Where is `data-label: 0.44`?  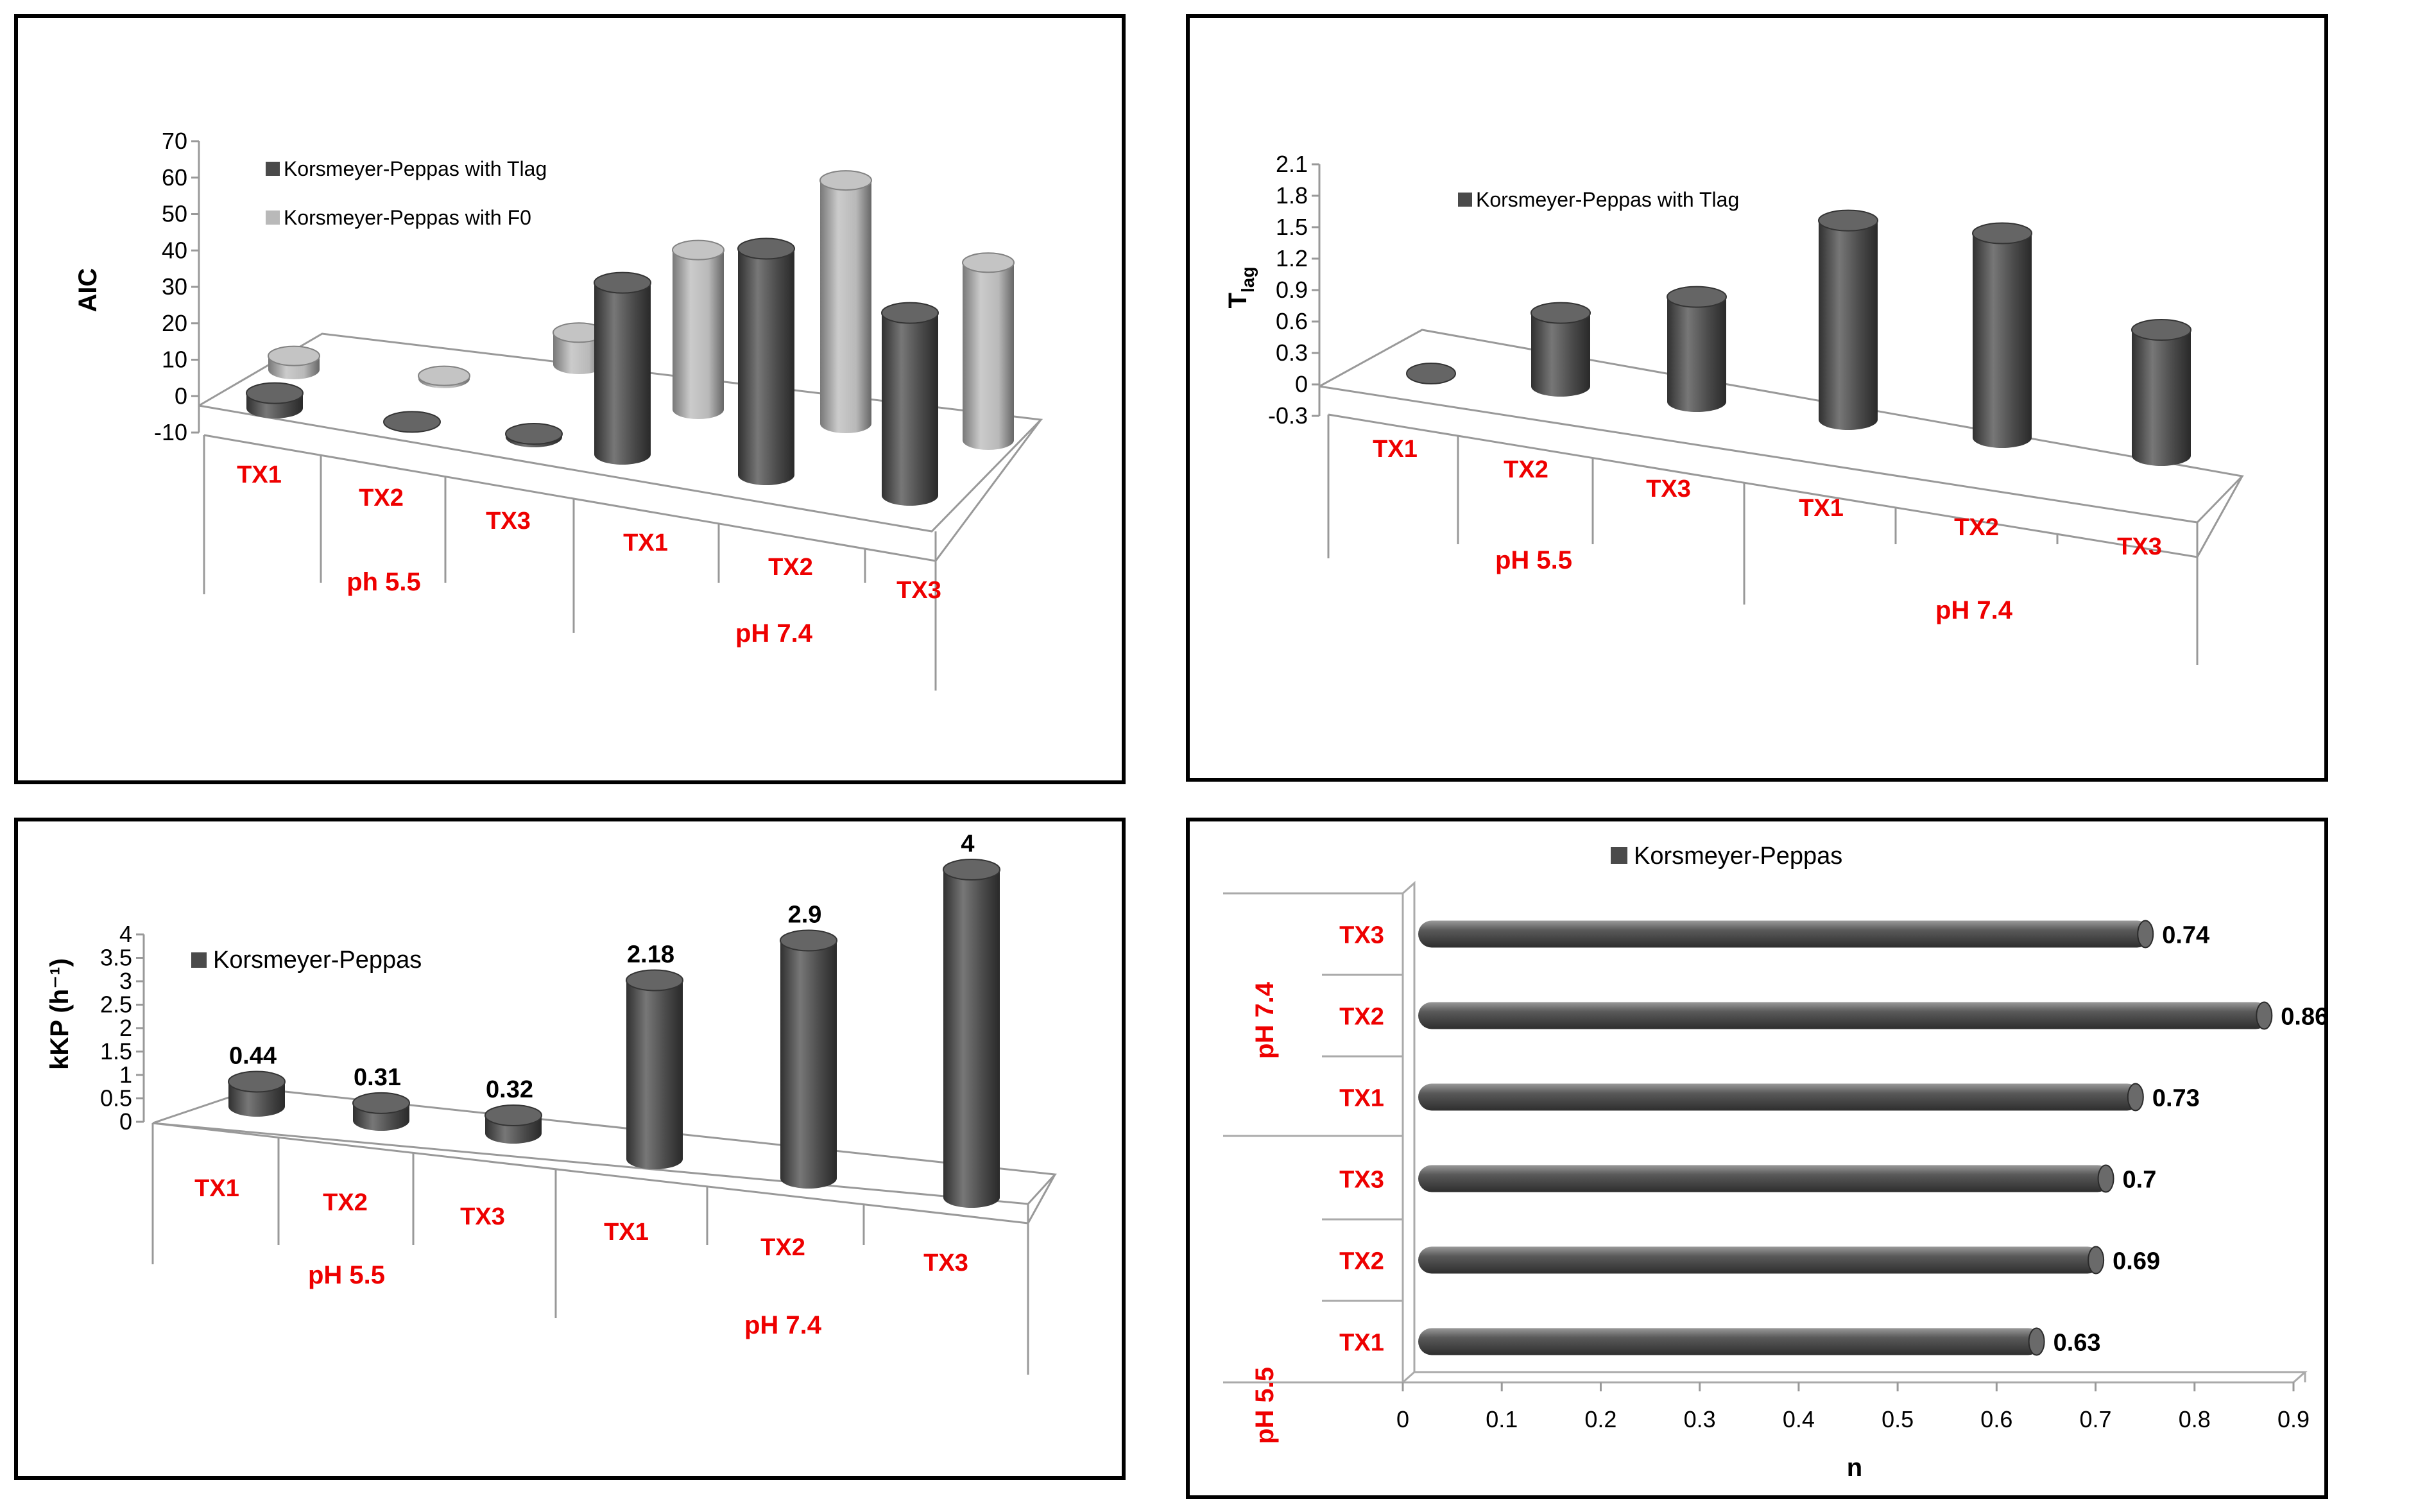
data-label: 0.44 is located at coordinates (253, 1055).